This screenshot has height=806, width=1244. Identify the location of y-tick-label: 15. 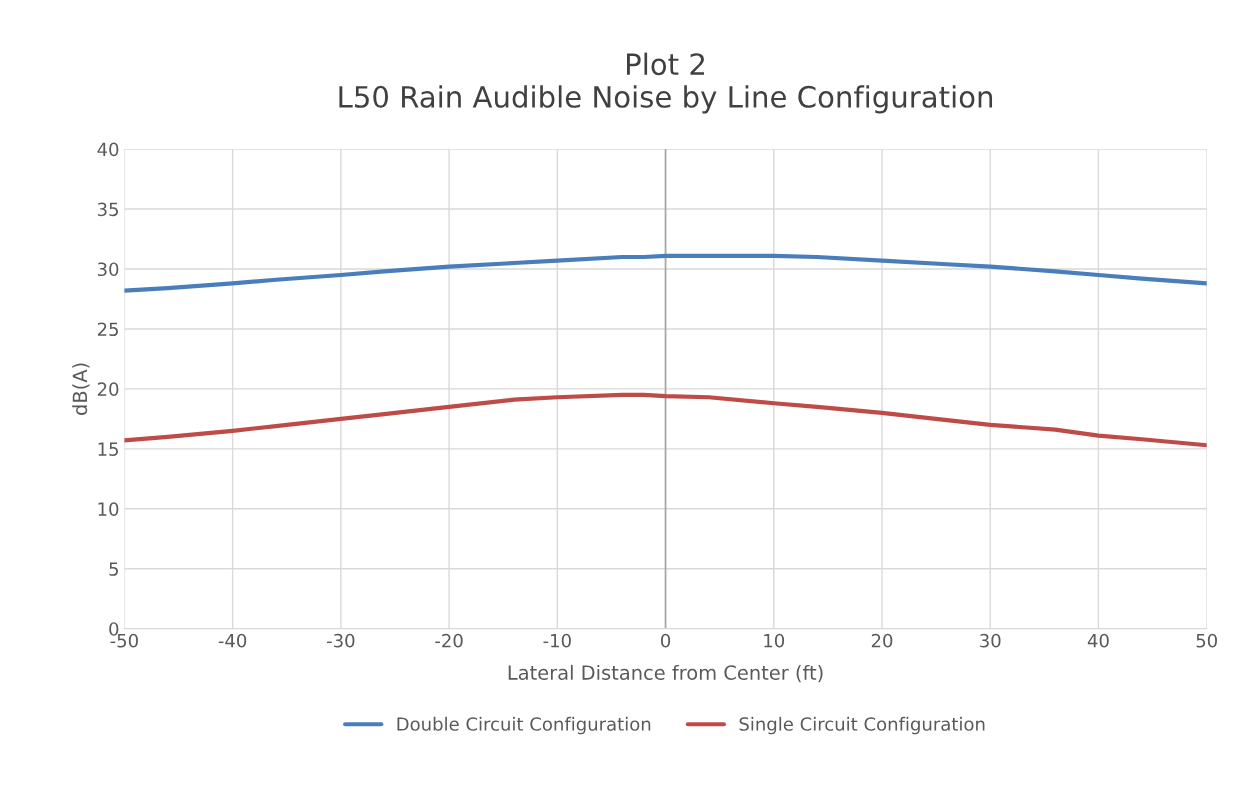
(108, 449).